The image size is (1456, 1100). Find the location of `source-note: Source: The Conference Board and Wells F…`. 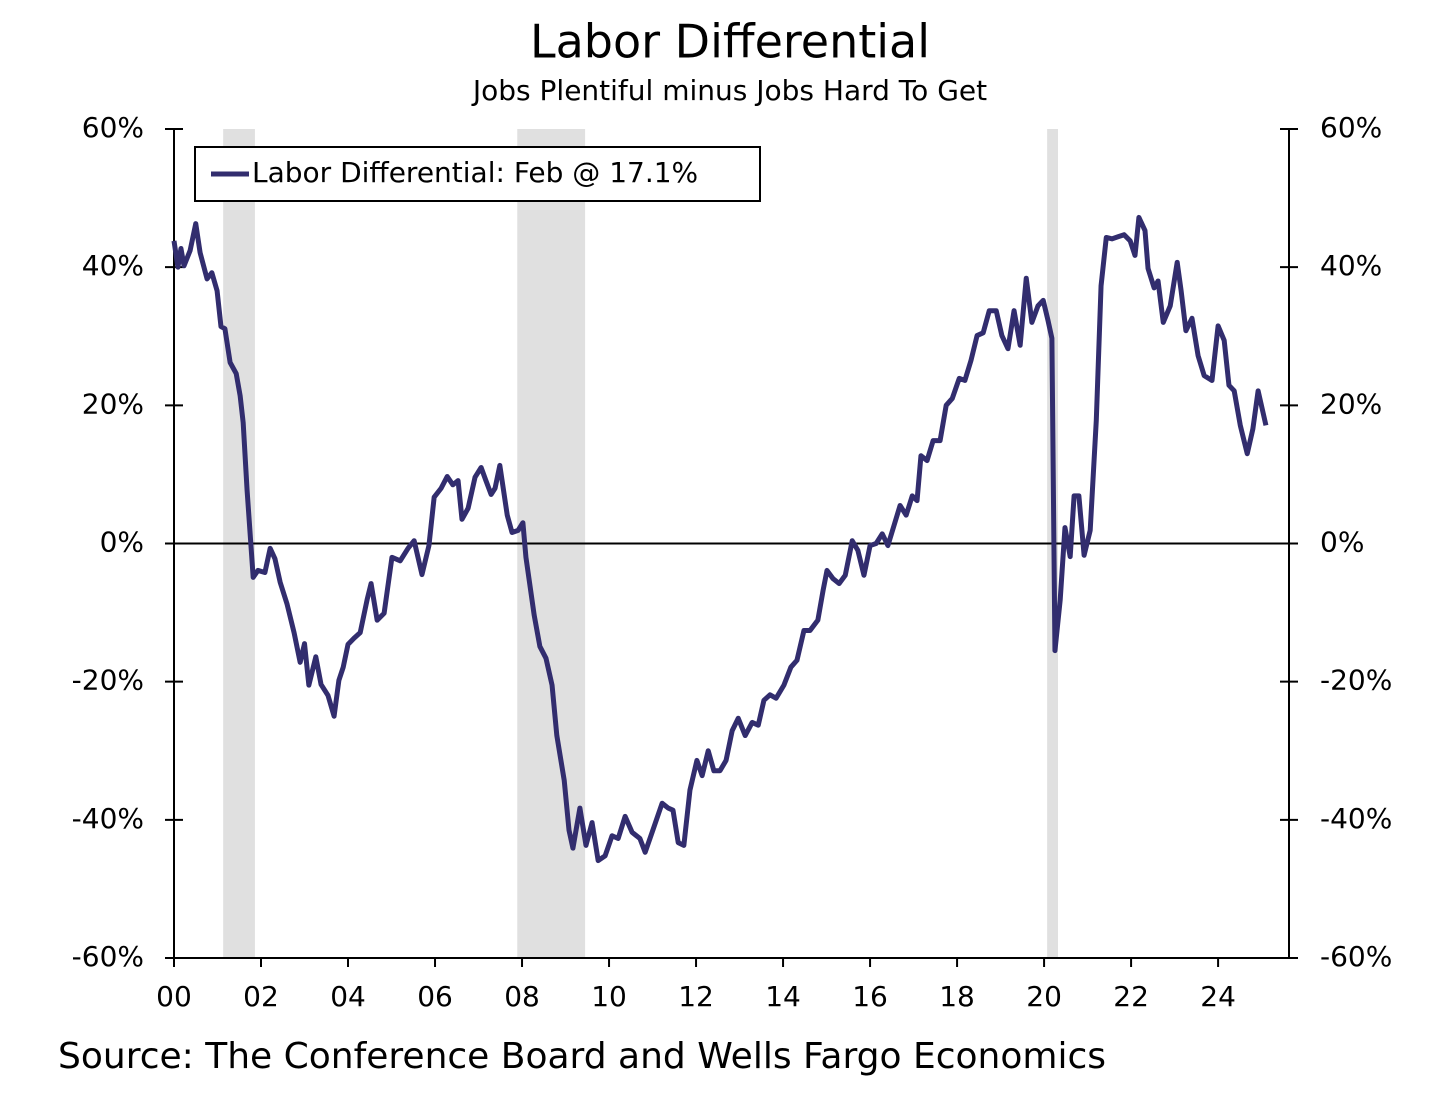

source-note: Source: The Conference Board and Wells F… is located at coordinates (582, 1056).